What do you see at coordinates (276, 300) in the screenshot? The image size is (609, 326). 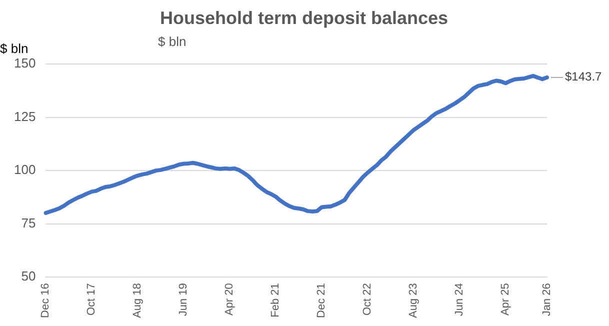 I see `x-tick-label: Feb 21` at bounding box center [276, 300].